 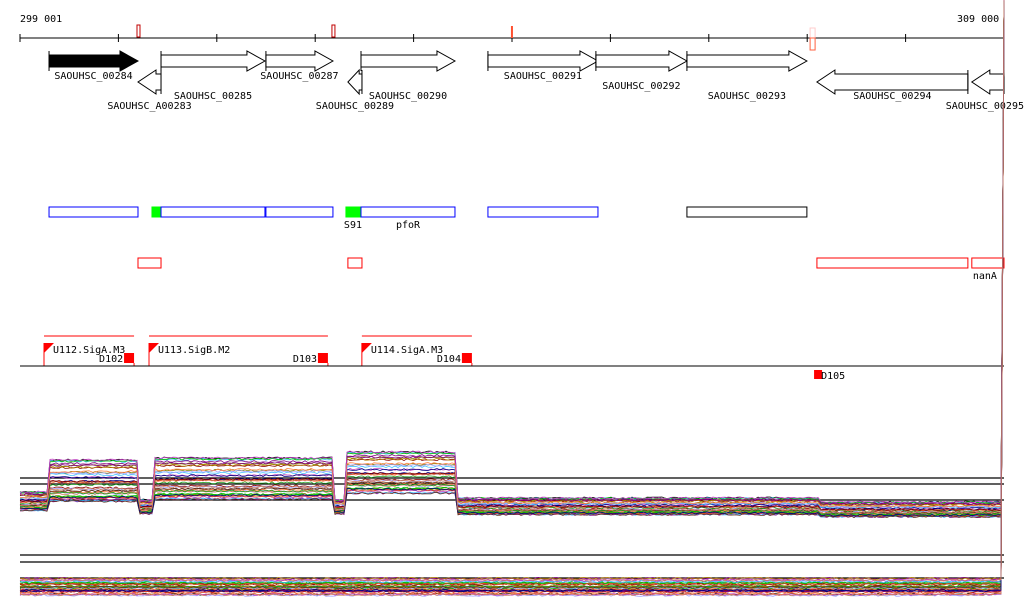 I want to click on gene-label: SAOUHSC_00290, so click(x=408, y=96).